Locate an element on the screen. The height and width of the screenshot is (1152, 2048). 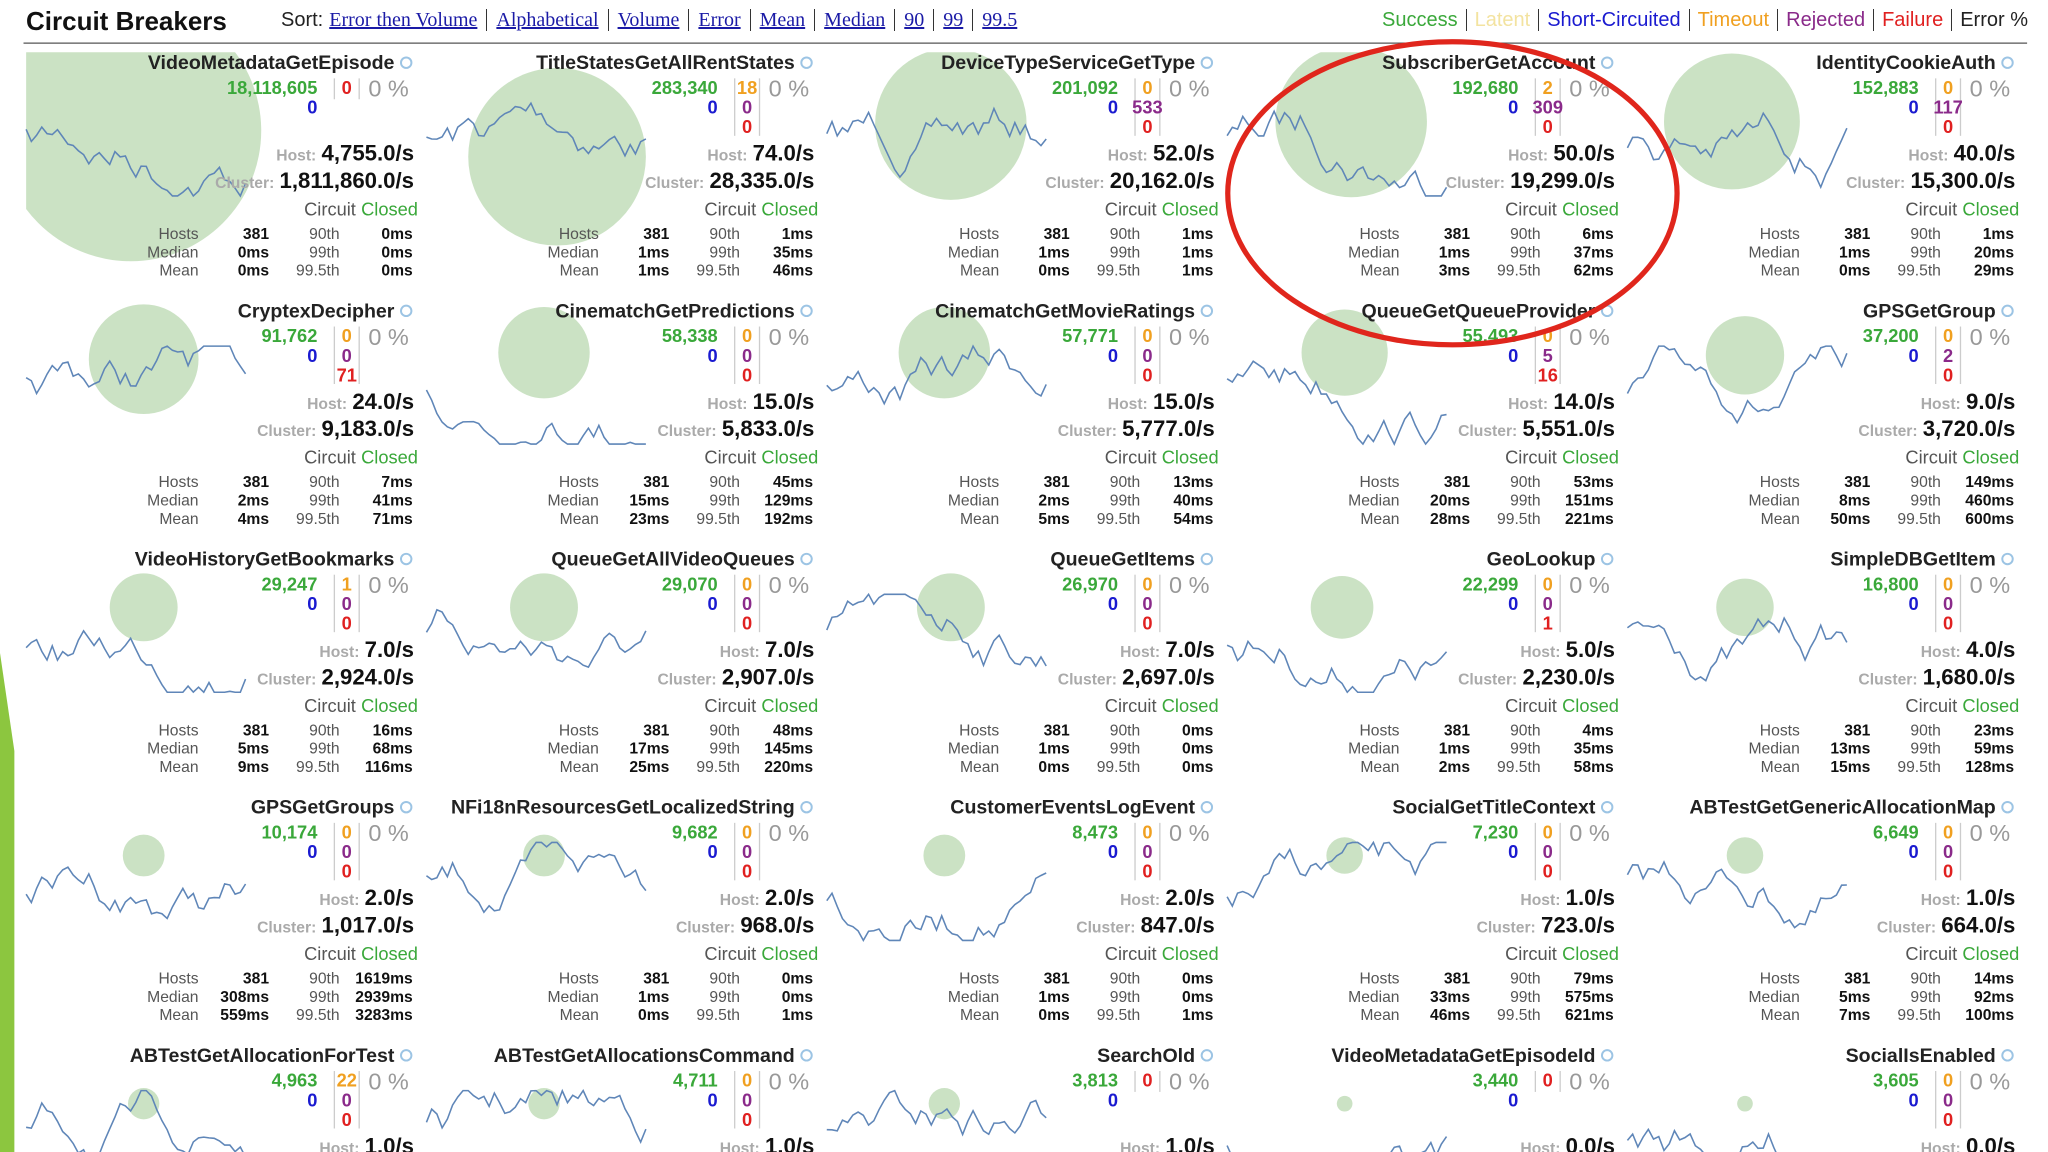
host-rate: Host: 9.0/s is located at coordinates (1968, 401).